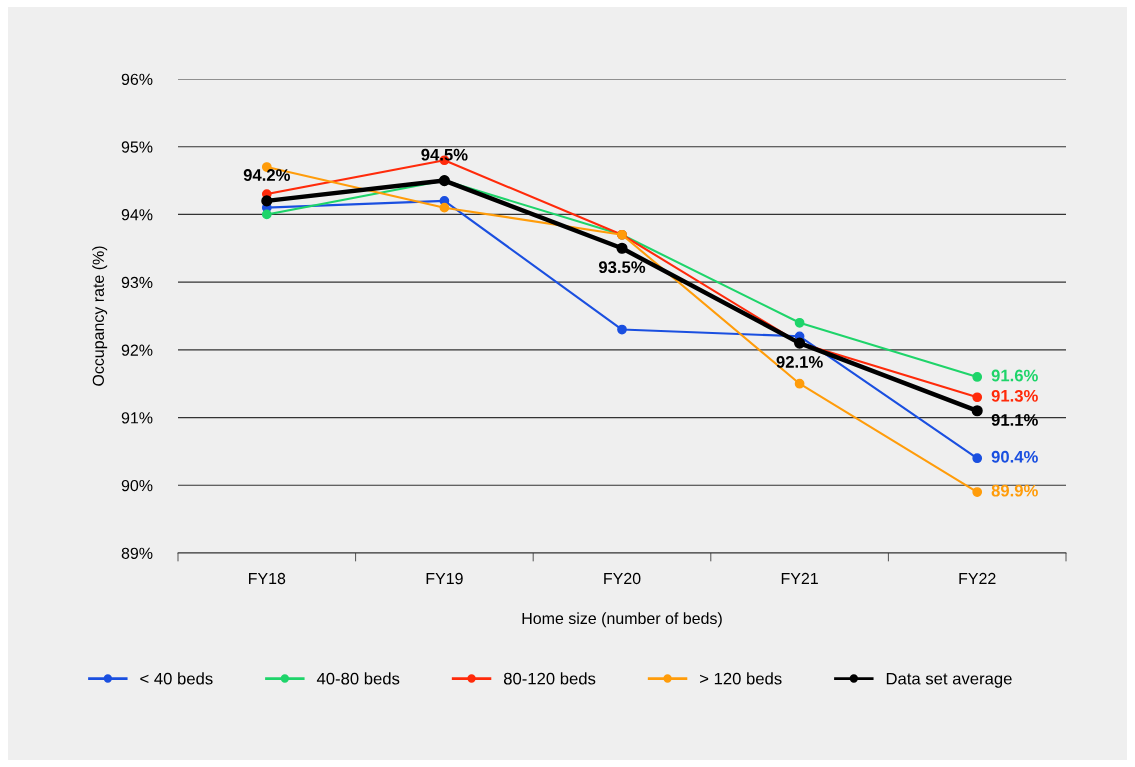  I want to click on data-label: 94.2%, so click(266, 175).